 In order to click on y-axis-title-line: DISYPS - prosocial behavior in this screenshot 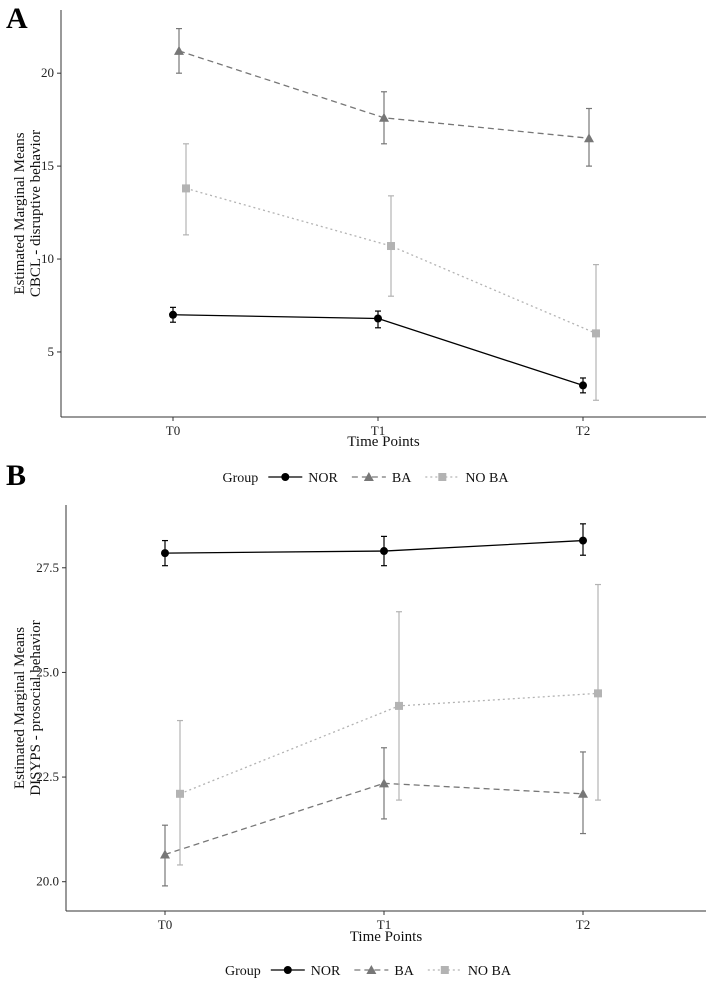, I will do `click(36, 707)`.